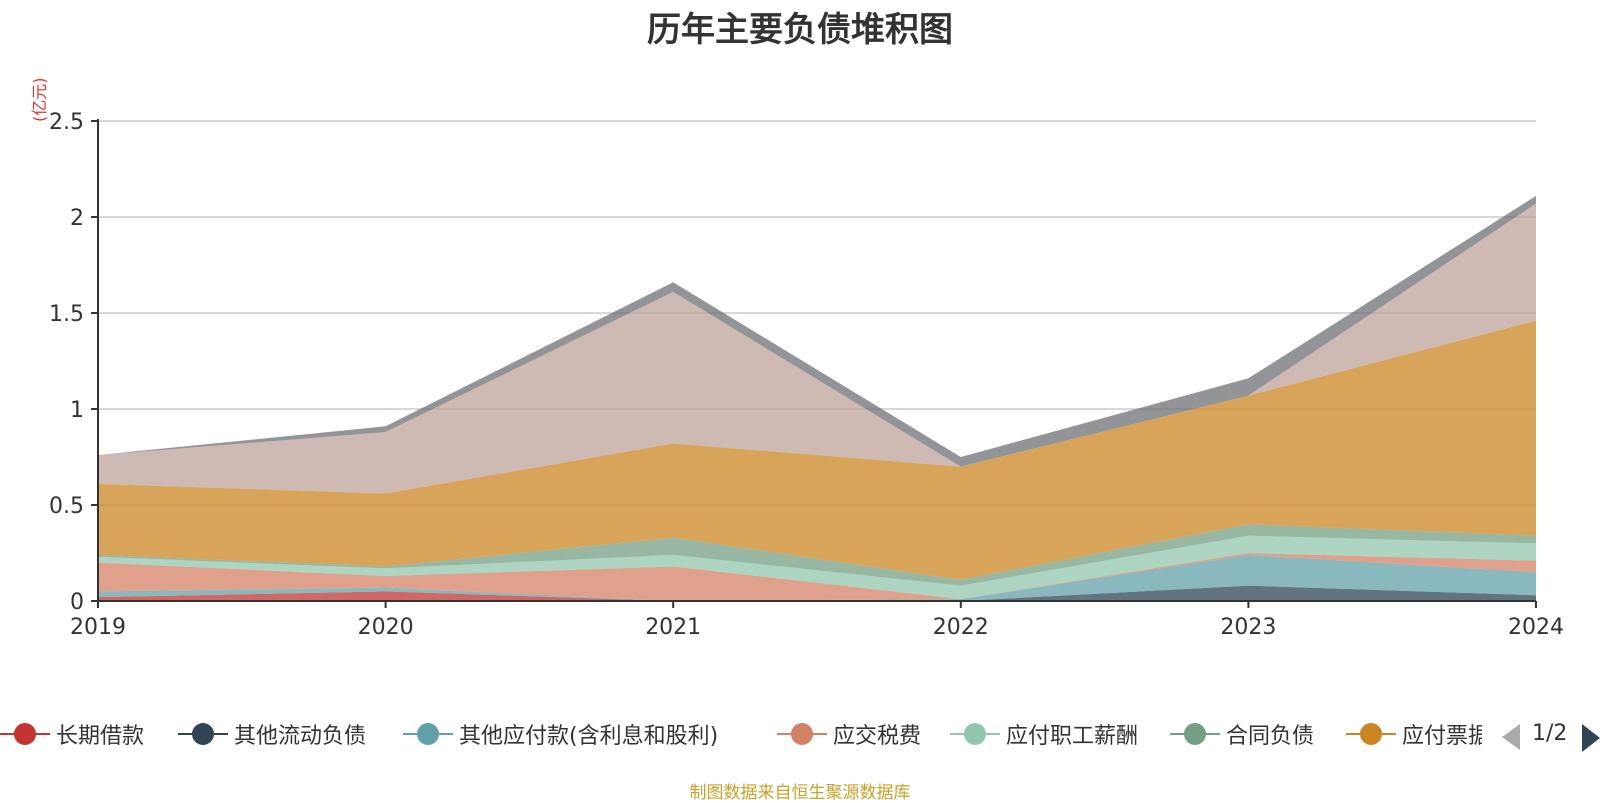  Describe the element at coordinates (98, 627) in the screenshot. I see `x-tick-label: 2019` at that location.